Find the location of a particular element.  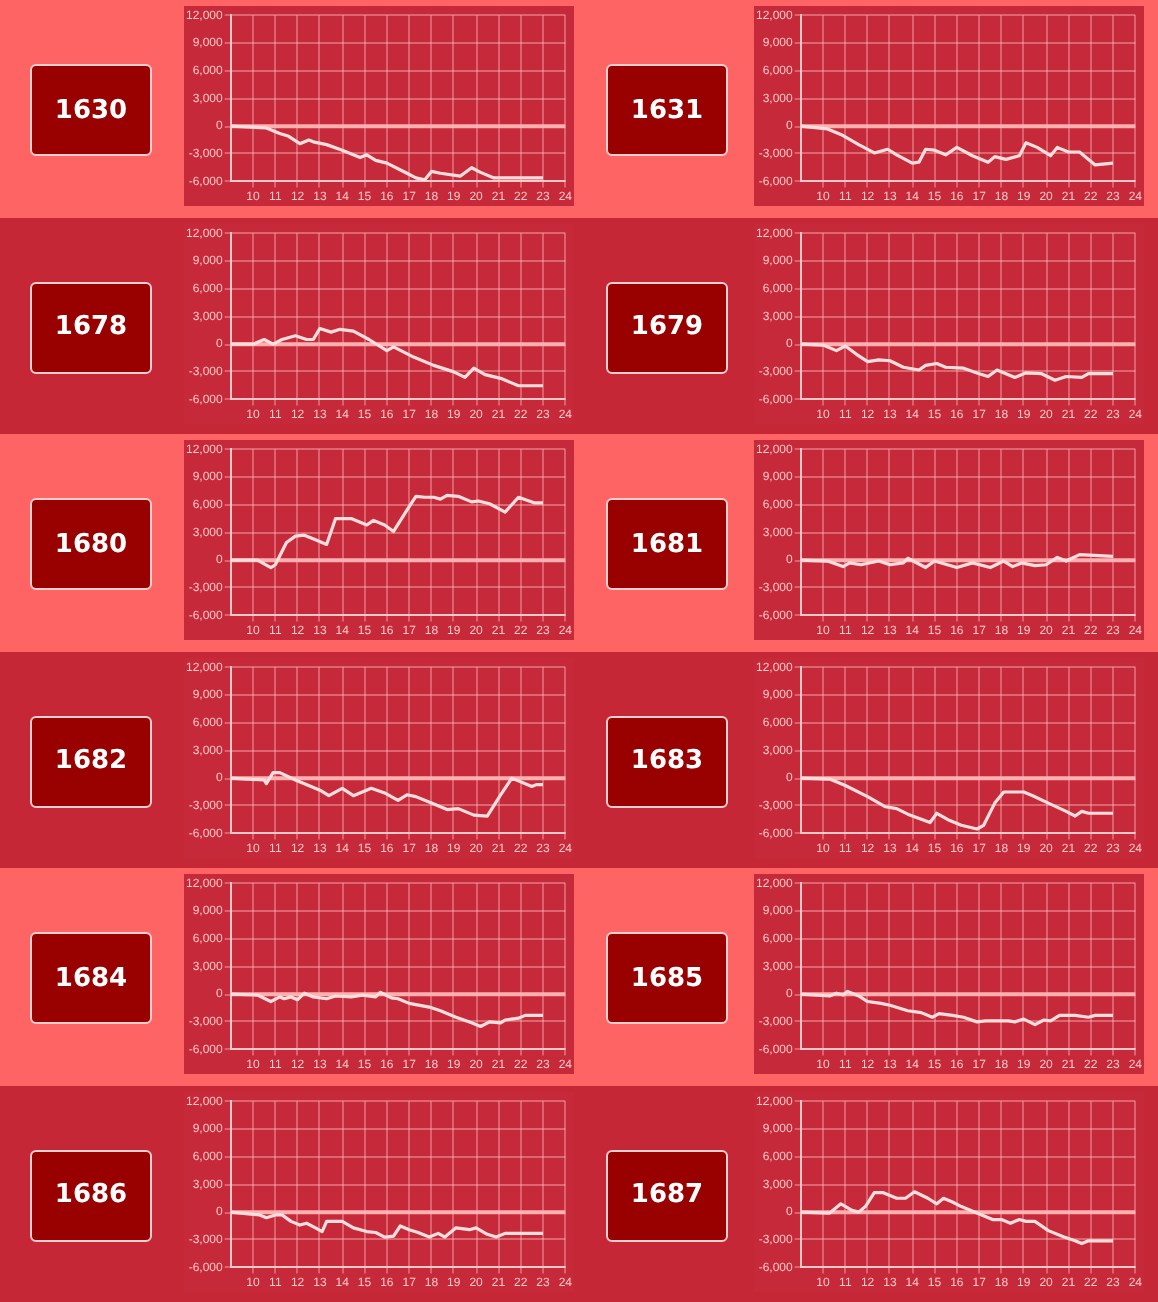

text: 1680 is located at coordinates (91, 544).